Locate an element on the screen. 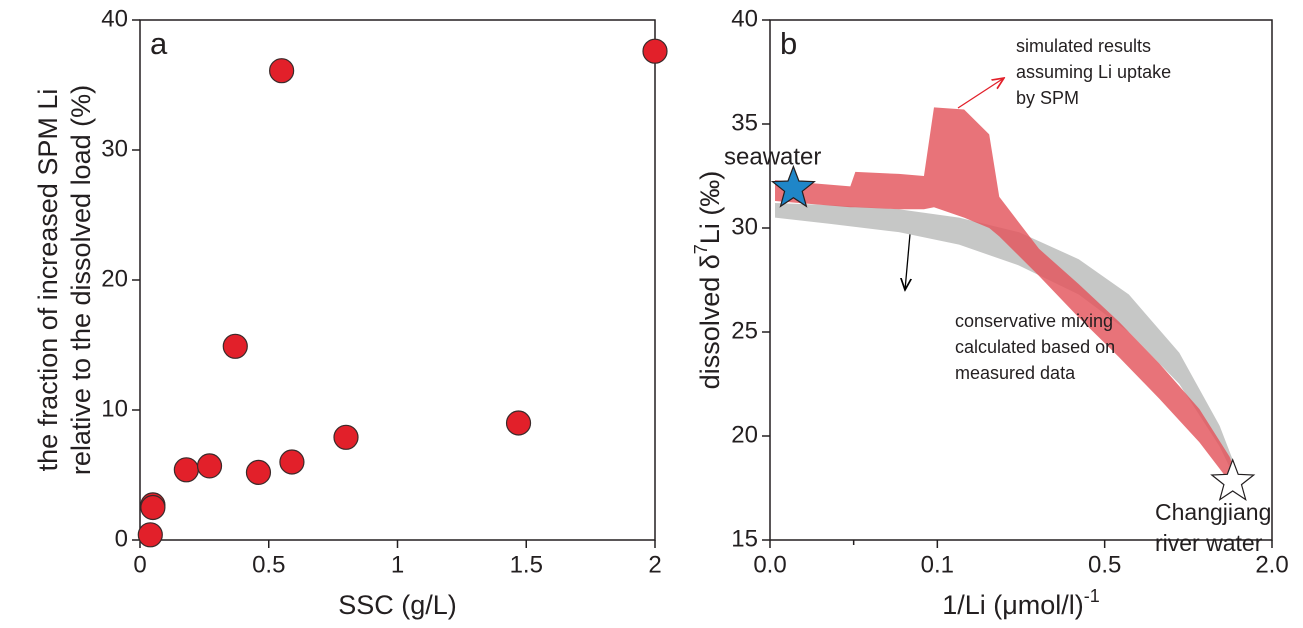 Image resolution: width=1303 pixels, height=628 pixels. y-tick-label: 0 is located at coordinates (121, 538).